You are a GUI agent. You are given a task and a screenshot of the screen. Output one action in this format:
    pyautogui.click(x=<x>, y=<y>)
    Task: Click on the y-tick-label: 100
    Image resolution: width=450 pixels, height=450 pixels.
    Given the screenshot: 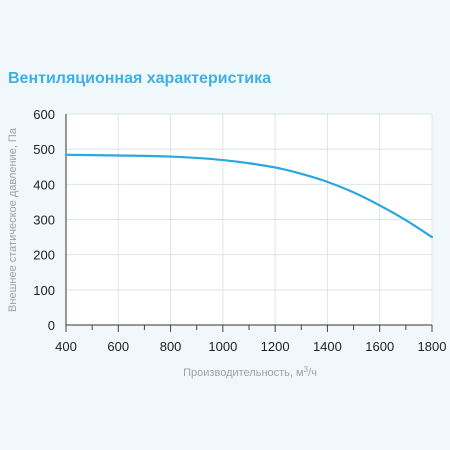 What is the action you would take?
    pyautogui.click(x=44, y=290)
    